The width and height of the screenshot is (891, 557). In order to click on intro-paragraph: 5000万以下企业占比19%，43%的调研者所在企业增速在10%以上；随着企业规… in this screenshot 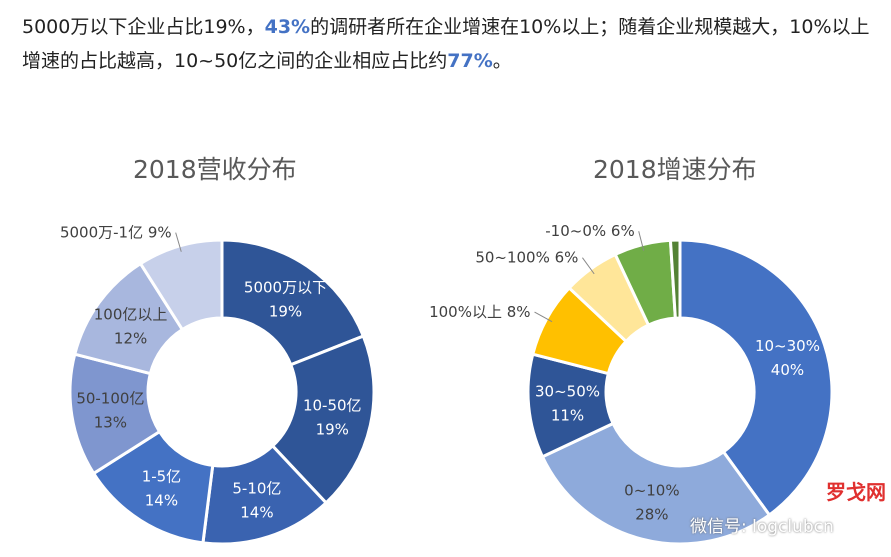, I will do `click(452, 44)`.